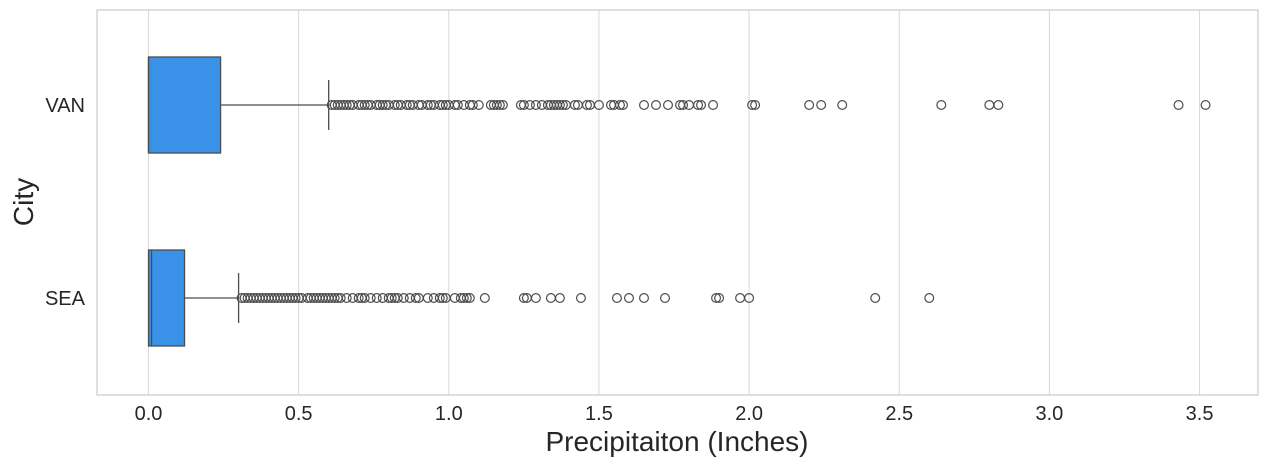  What do you see at coordinates (674, 414) in the screenshot?
I see `x-axis-ticks: 0.0 0.5 1.0 1.5 2.0 2.5 3.0 3.5` at bounding box center [674, 414].